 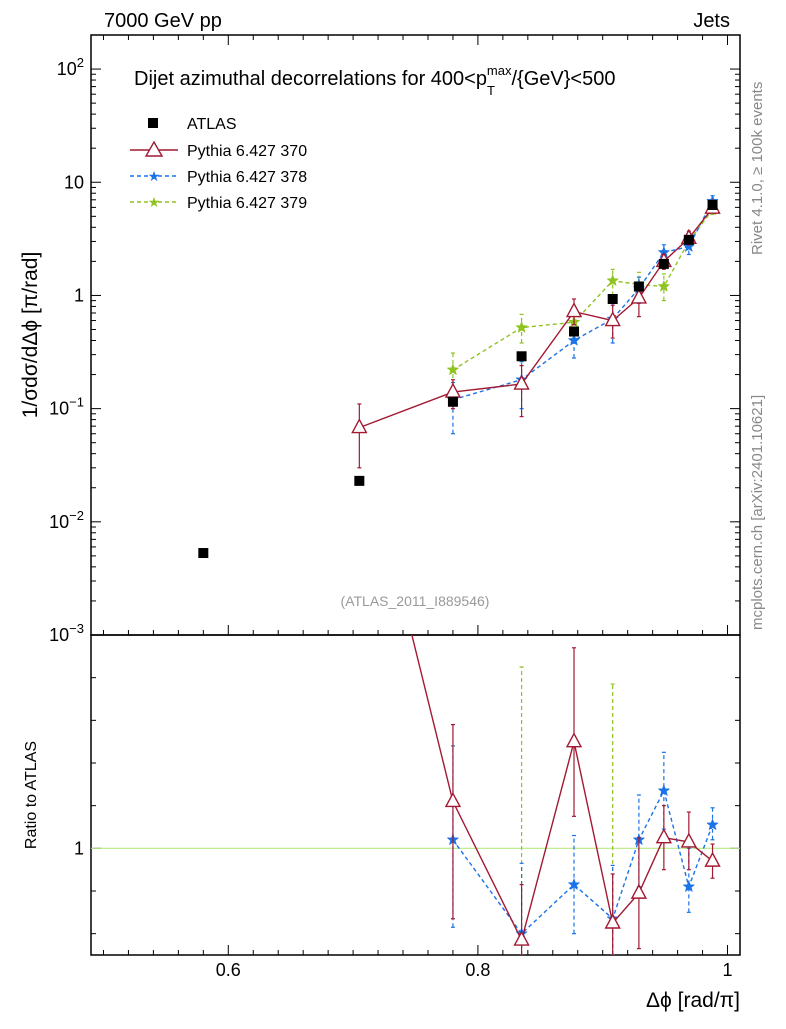 I want to click on ratio-marks, so click(x=566, y=795).